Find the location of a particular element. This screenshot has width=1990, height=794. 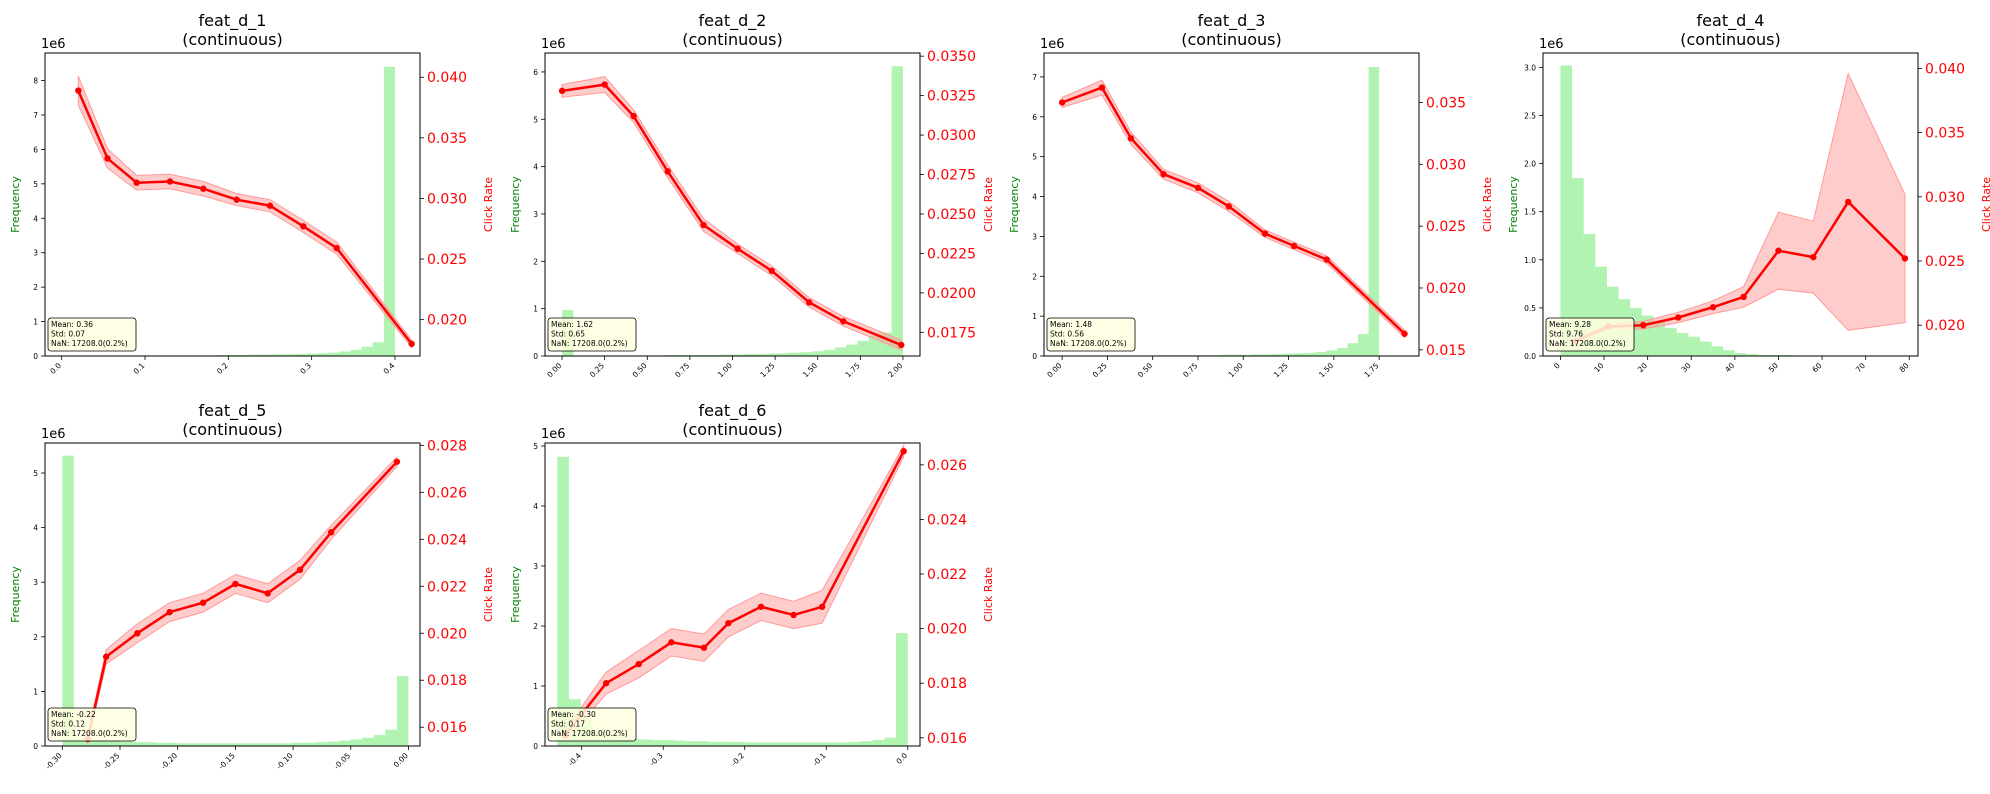

x-tick-label: 0.00 is located at coordinates (1054, 370).